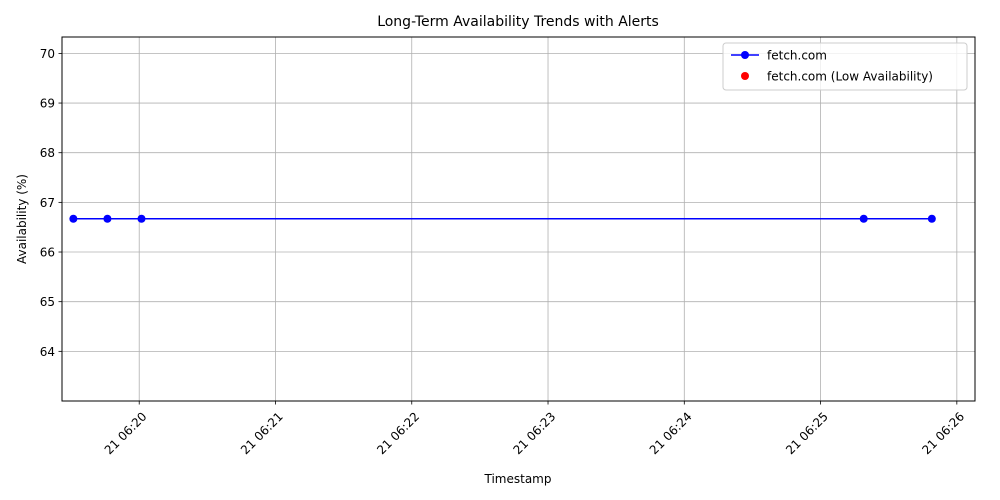 The width and height of the screenshot is (1000, 500). I want to click on y-tick-label: 64, so click(47, 352).